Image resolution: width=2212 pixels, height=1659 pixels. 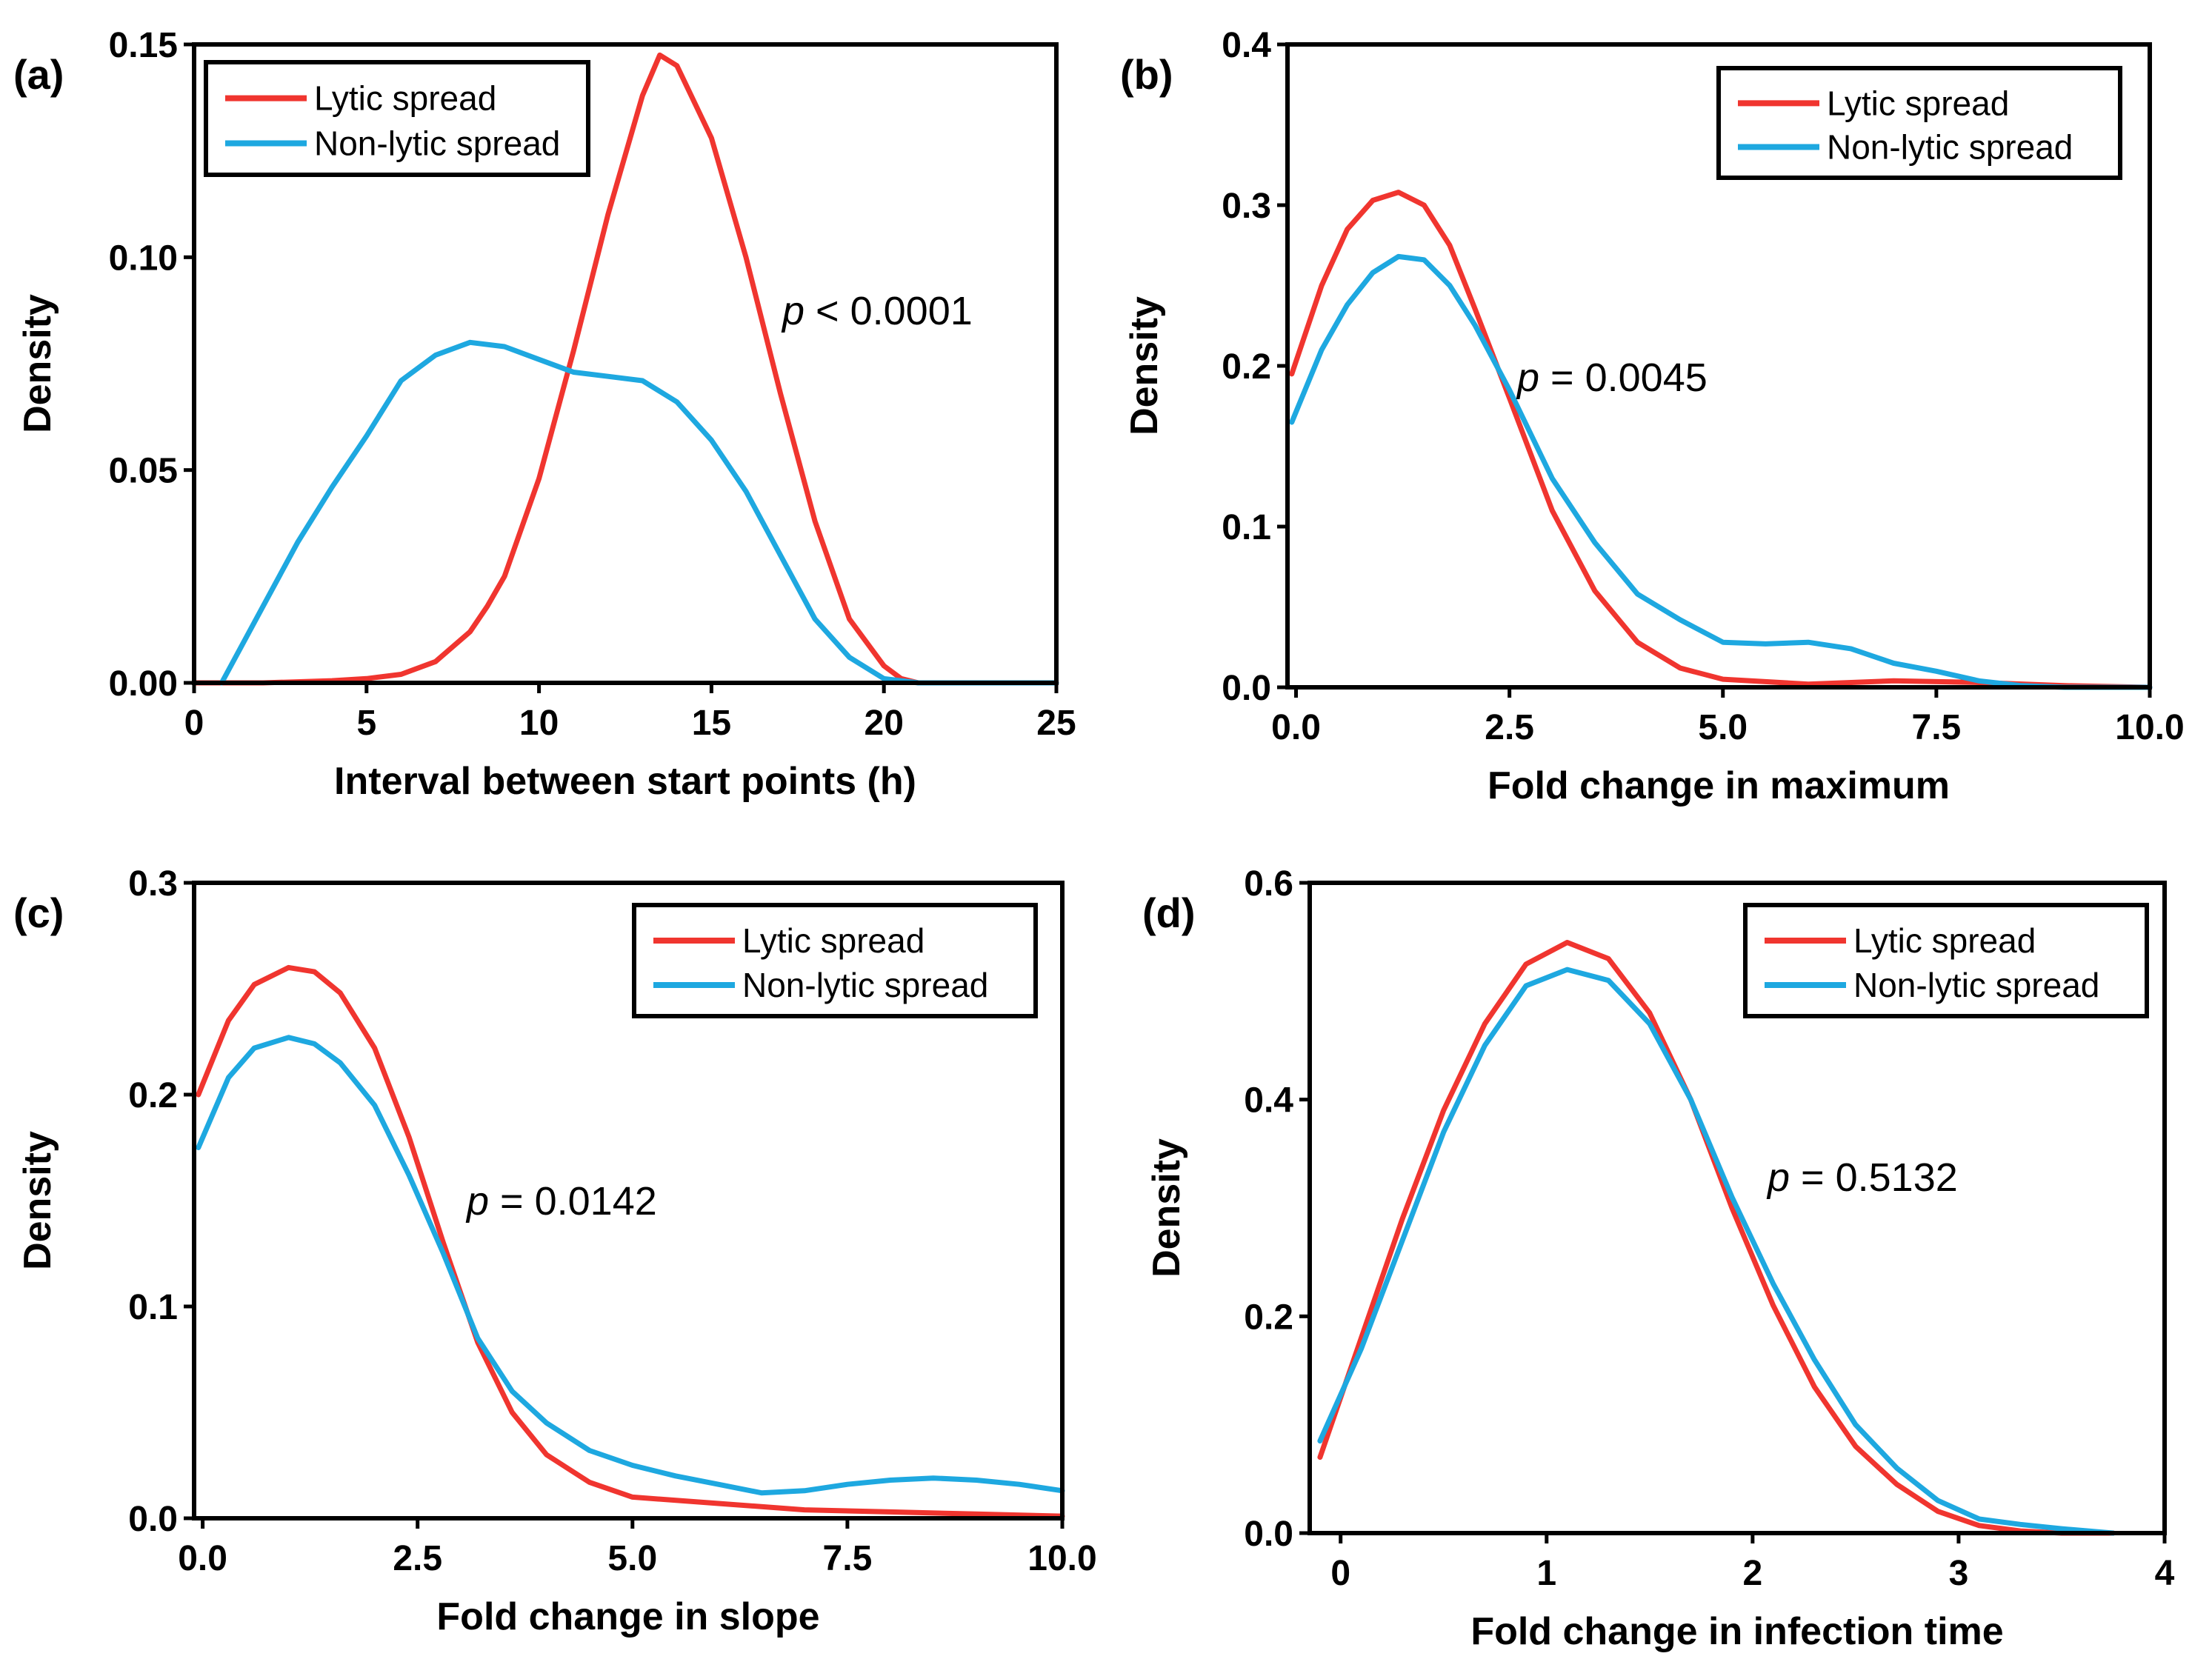 What do you see at coordinates (143, 684) in the screenshot?
I see `y-tick-label: 0.00` at bounding box center [143, 684].